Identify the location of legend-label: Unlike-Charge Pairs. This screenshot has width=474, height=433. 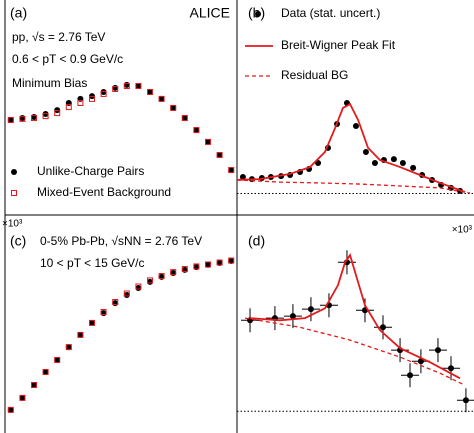
(90, 171).